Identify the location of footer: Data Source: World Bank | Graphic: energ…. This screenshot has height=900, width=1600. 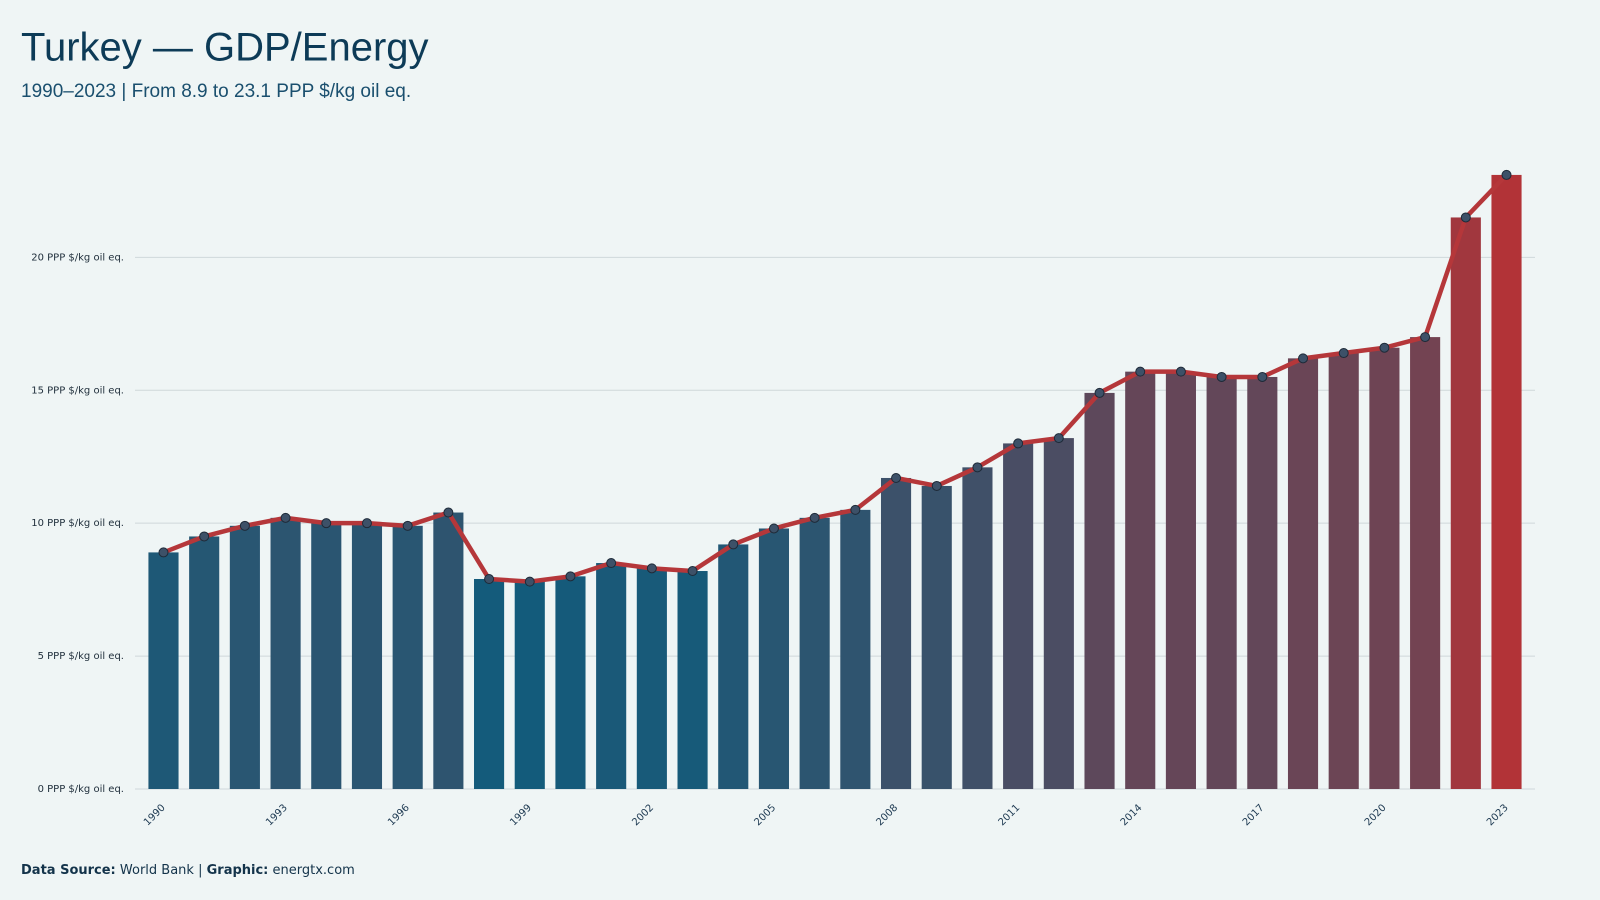
(188, 870).